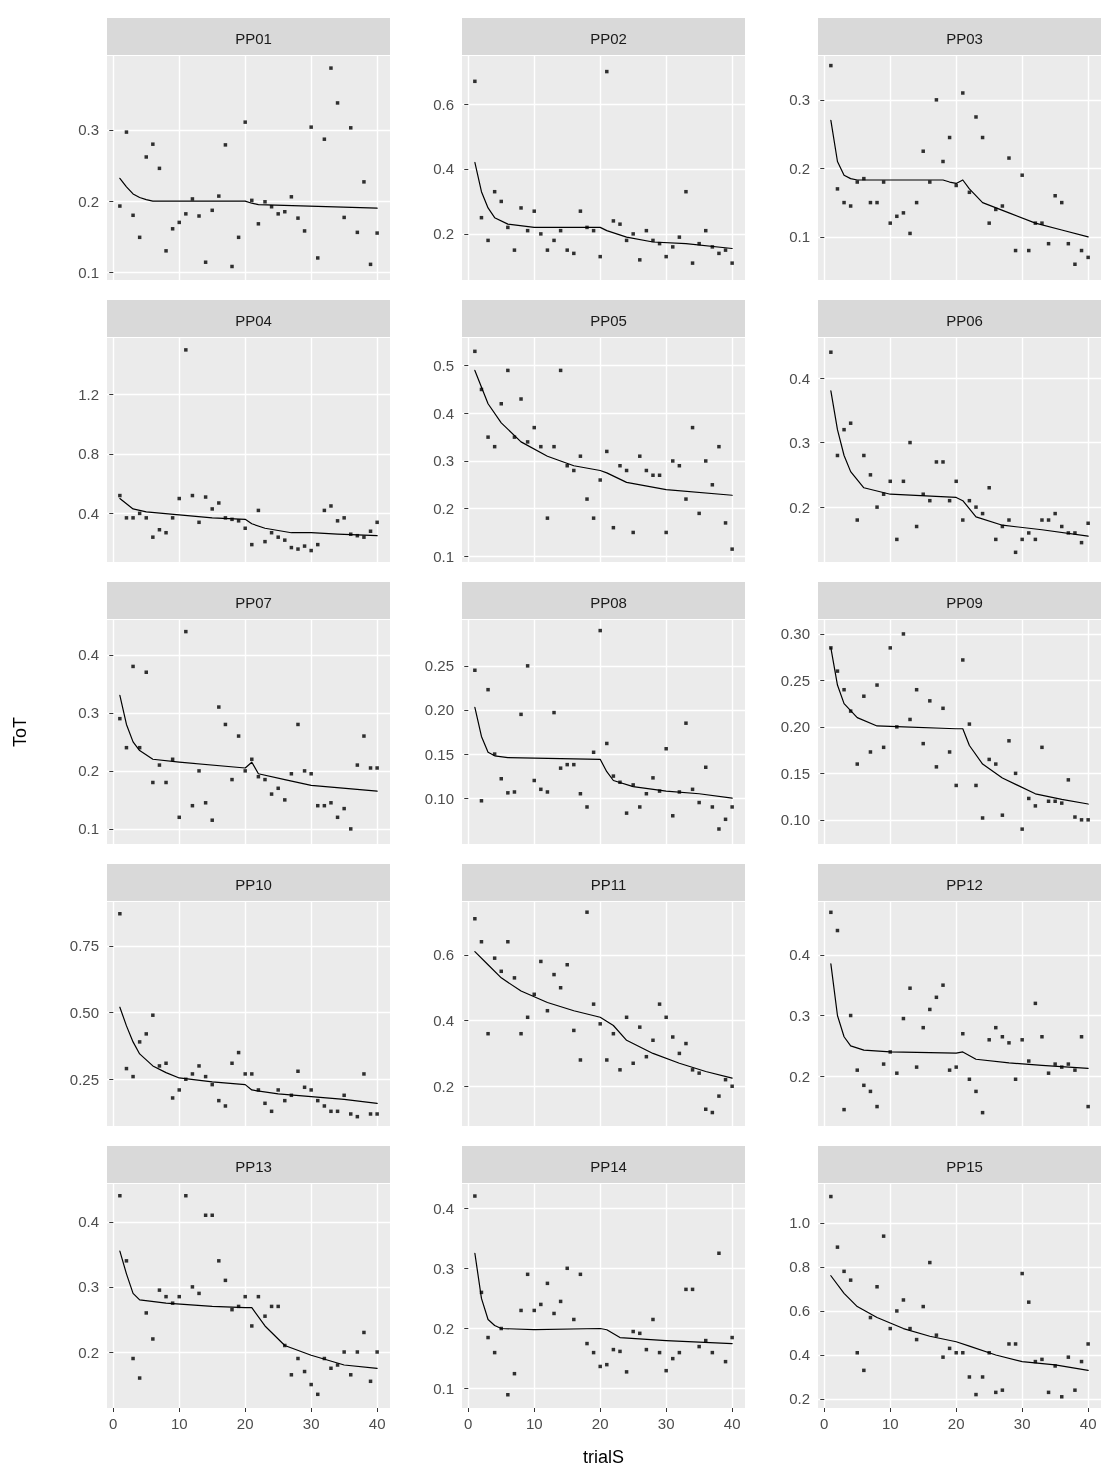 The height and width of the screenshot is (1481, 1106). Describe the element at coordinates (964, 1166) in the screenshot. I see `chart-title: PP15` at that location.